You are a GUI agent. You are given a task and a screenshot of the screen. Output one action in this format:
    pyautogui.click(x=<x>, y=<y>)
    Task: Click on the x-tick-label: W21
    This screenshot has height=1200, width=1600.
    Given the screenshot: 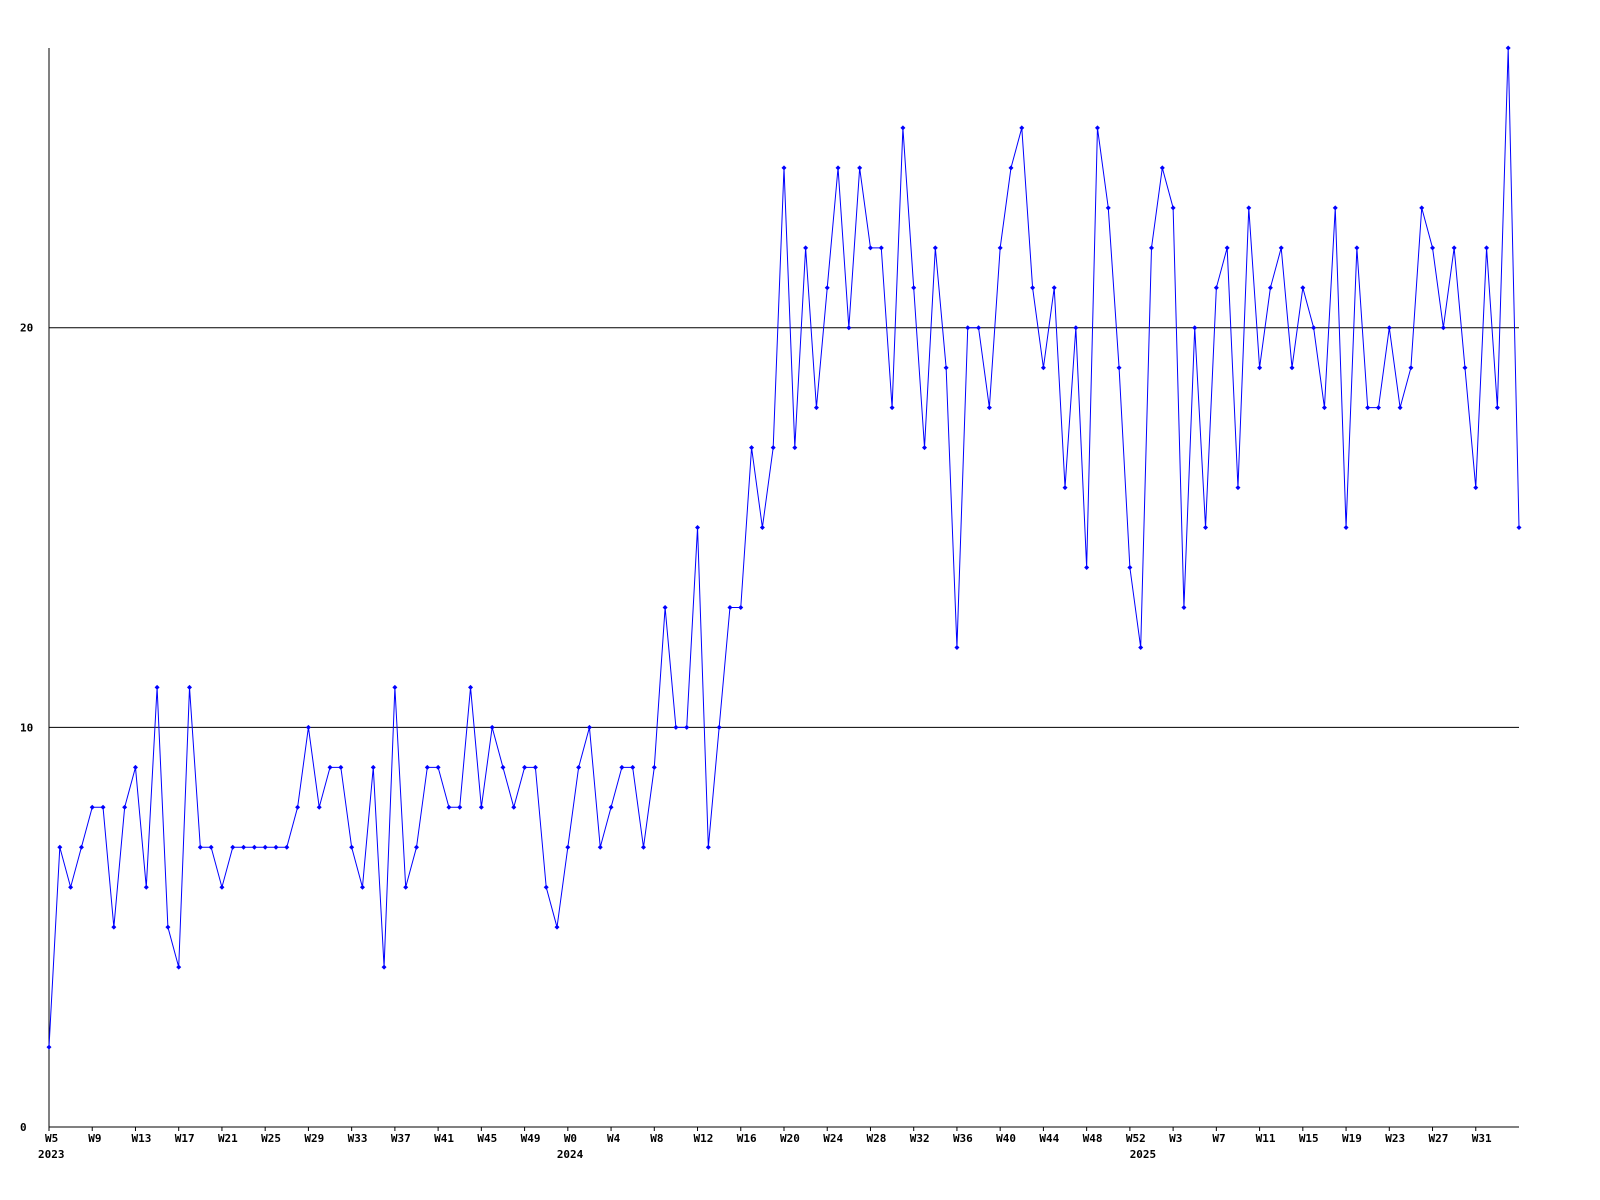 What is the action you would take?
    pyautogui.click(x=228, y=1138)
    